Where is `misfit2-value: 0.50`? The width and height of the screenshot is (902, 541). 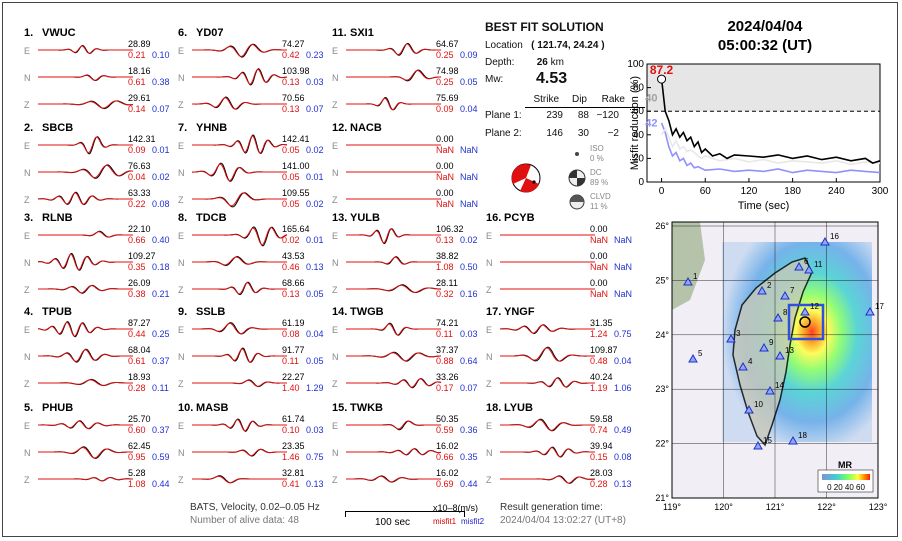
misfit2-value: 0.50 is located at coordinates (469, 267).